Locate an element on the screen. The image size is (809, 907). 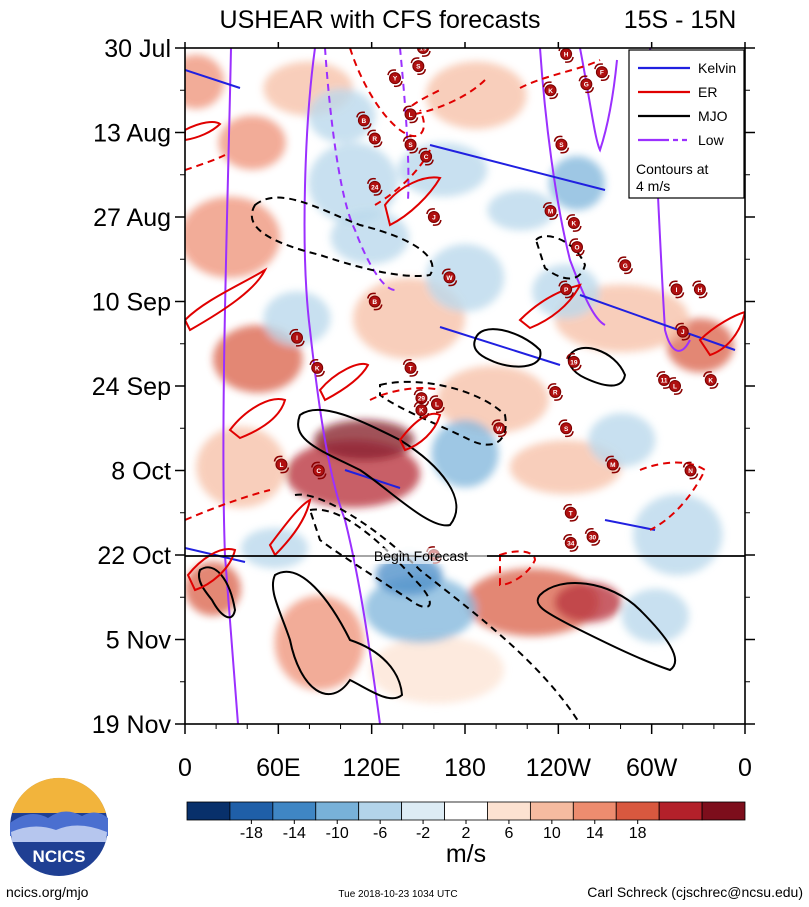
storm-marker: S is located at coordinates (561, 144).